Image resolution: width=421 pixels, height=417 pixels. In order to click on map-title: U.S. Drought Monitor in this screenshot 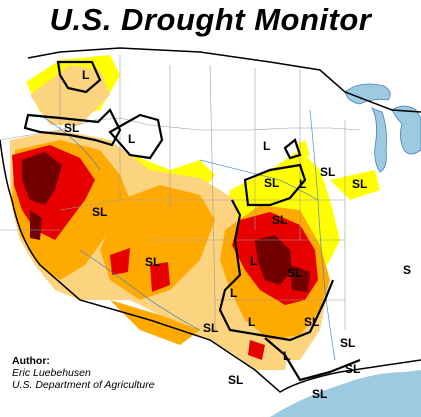, I will do `click(210, 19)`.